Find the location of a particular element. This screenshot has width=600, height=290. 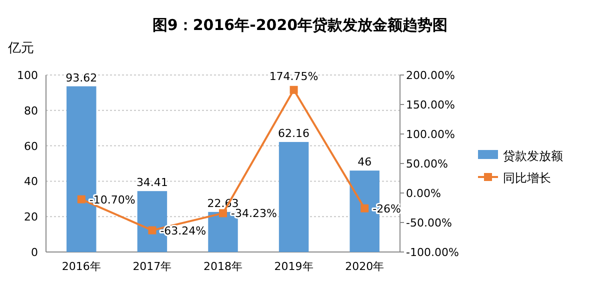

bar is located at coordinates (293, 197).